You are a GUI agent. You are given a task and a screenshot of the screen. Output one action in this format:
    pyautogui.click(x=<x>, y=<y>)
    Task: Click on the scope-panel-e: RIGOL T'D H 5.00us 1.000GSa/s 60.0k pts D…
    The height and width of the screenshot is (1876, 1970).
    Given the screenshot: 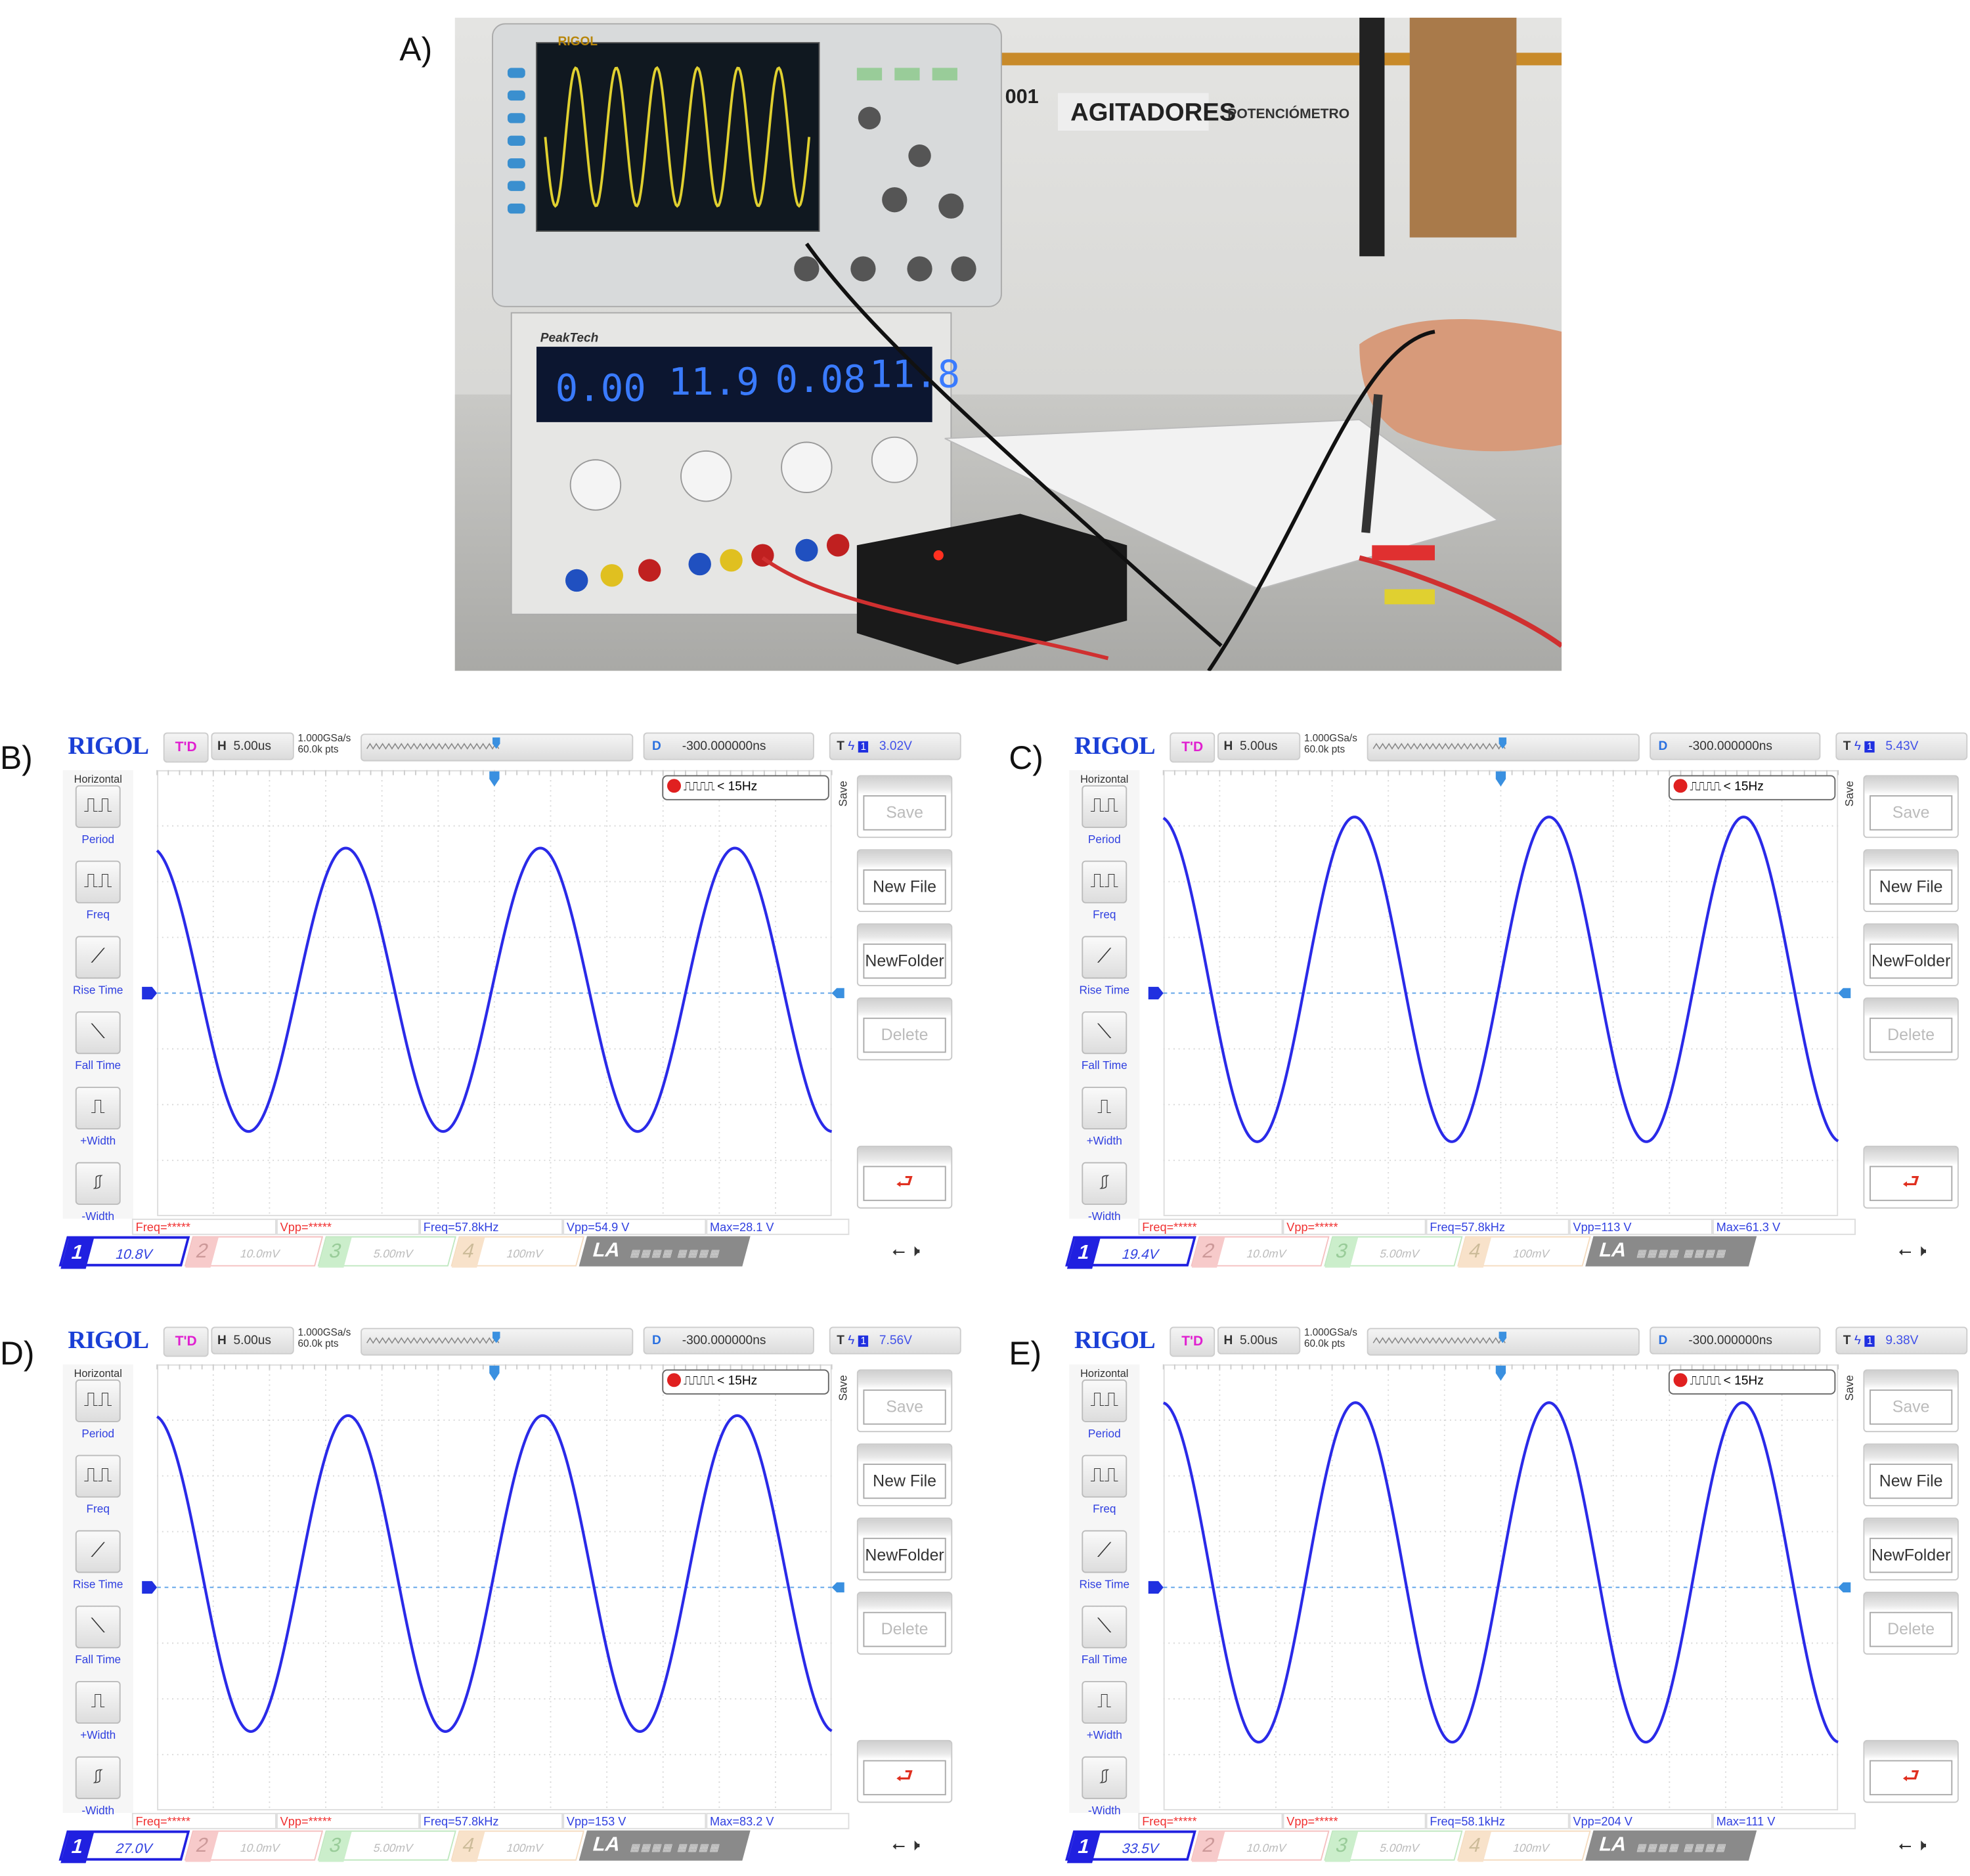 What is the action you would take?
    pyautogui.click(x=1517, y=1593)
    